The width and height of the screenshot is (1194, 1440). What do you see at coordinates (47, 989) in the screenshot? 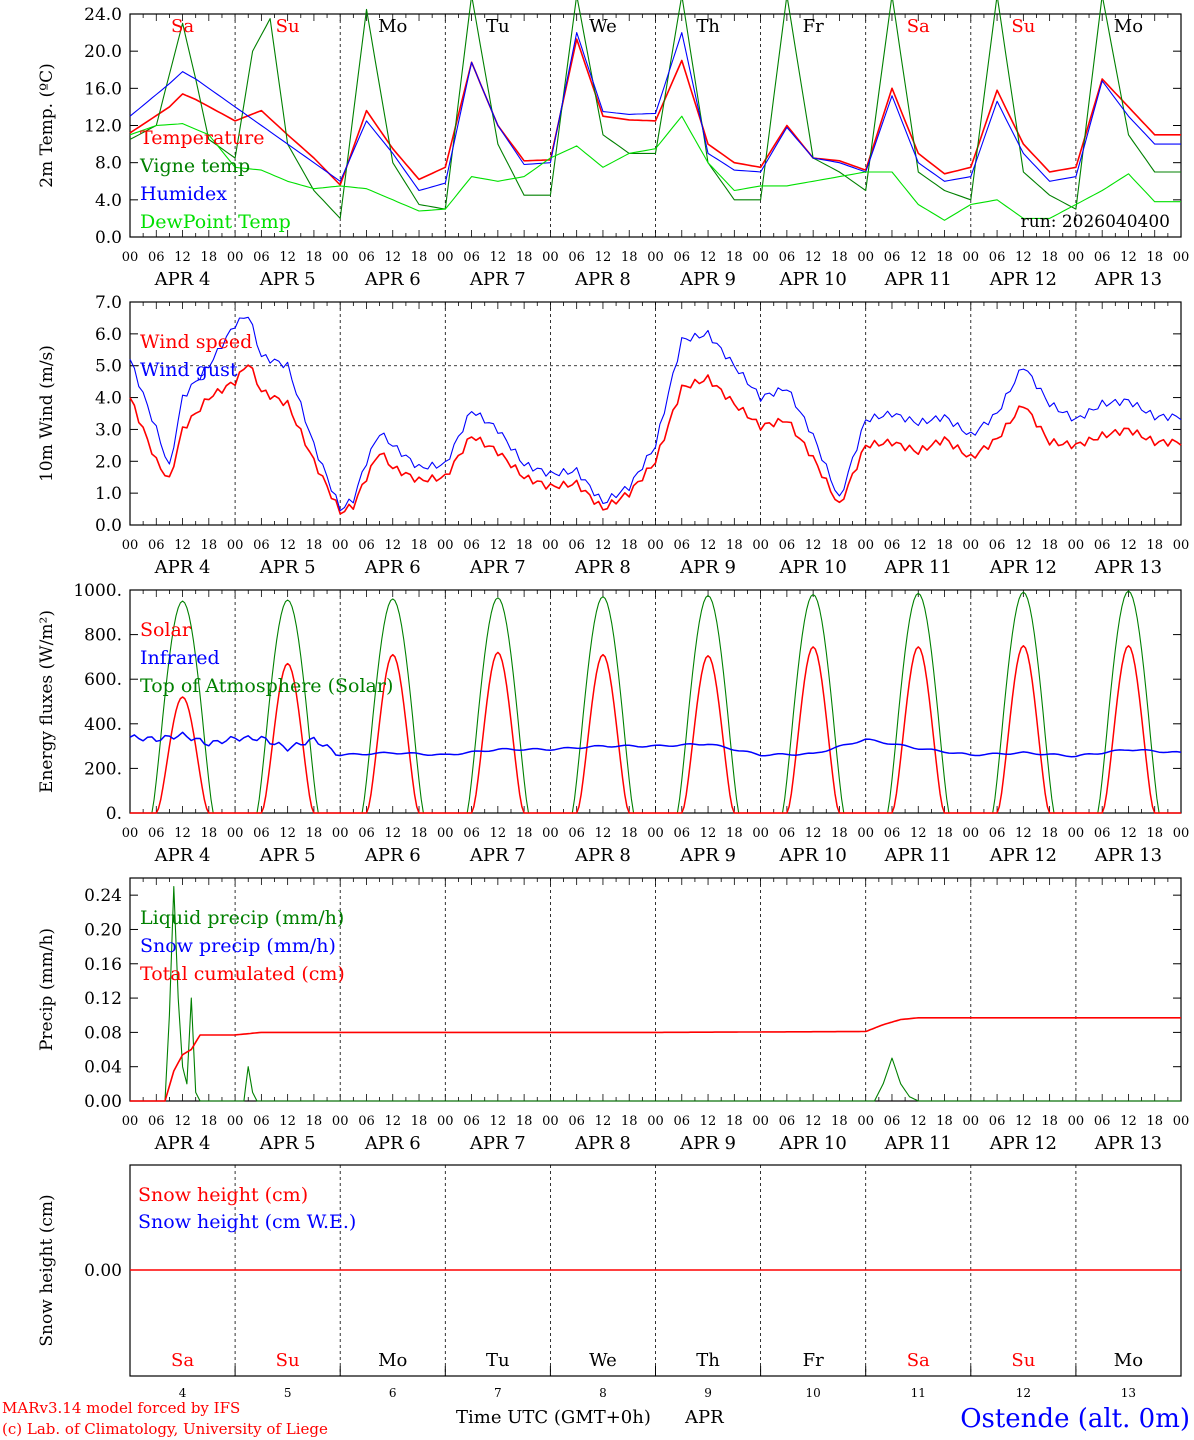
I see `y-axis-label: Precip (mm/h)` at bounding box center [47, 989].